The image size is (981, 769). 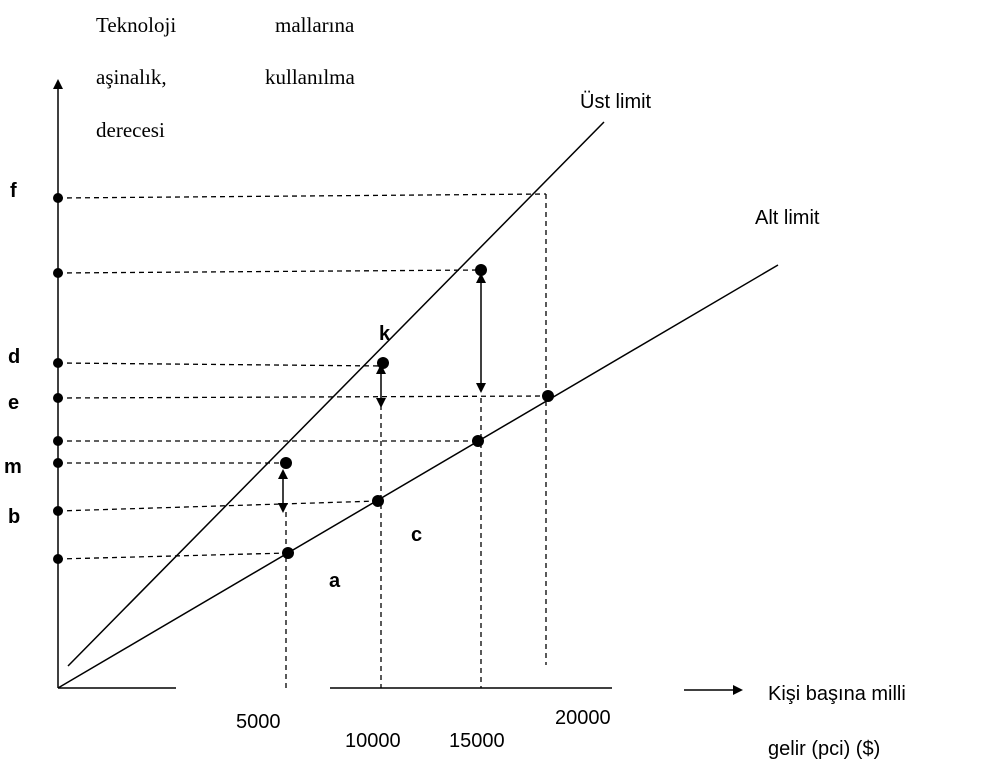 What do you see at coordinates (583, 718) in the screenshot?
I see `x-tick-20000: 20000` at bounding box center [583, 718].